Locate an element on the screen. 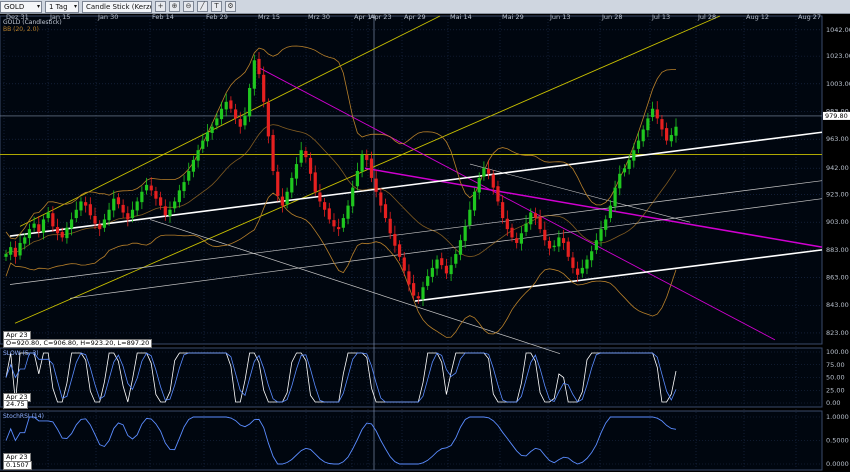 The image size is (850, 472). stoch-tick-label: 100.00 is located at coordinates (837, 352).